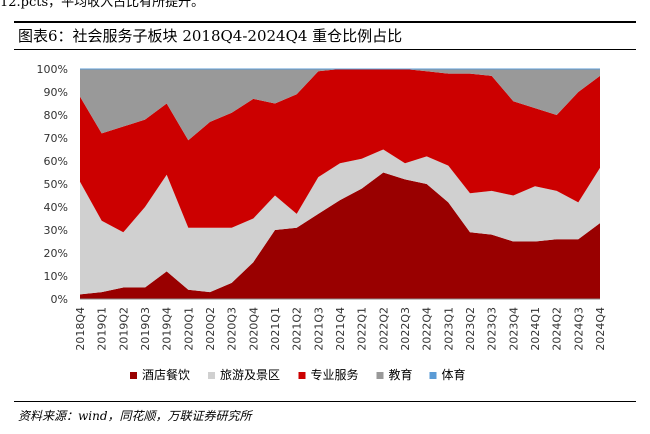 Image resolution: width=650 pixels, height=434 pixels. I want to click on x-tick-label: 2019Q3, so click(145, 329).